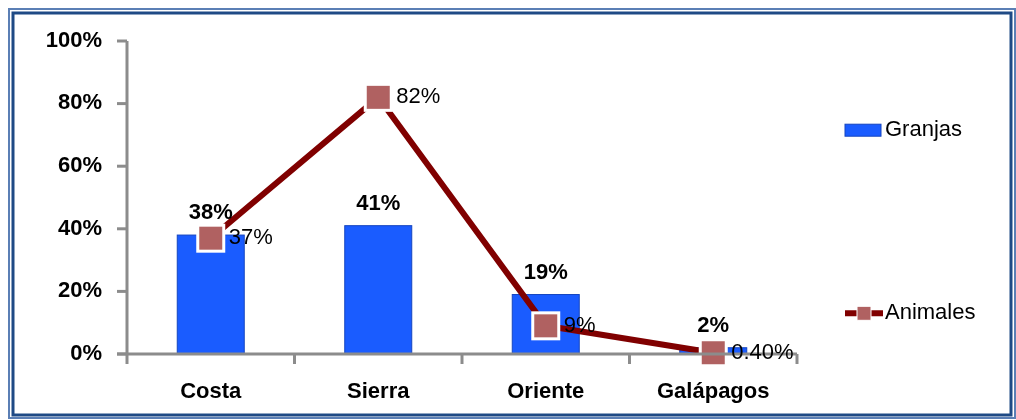 Image resolution: width=1016 pixels, height=420 pixels. What do you see at coordinates (79, 102) in the screenshot?
I see `y-tick-label: 80%` at bounding box center [79, 102].